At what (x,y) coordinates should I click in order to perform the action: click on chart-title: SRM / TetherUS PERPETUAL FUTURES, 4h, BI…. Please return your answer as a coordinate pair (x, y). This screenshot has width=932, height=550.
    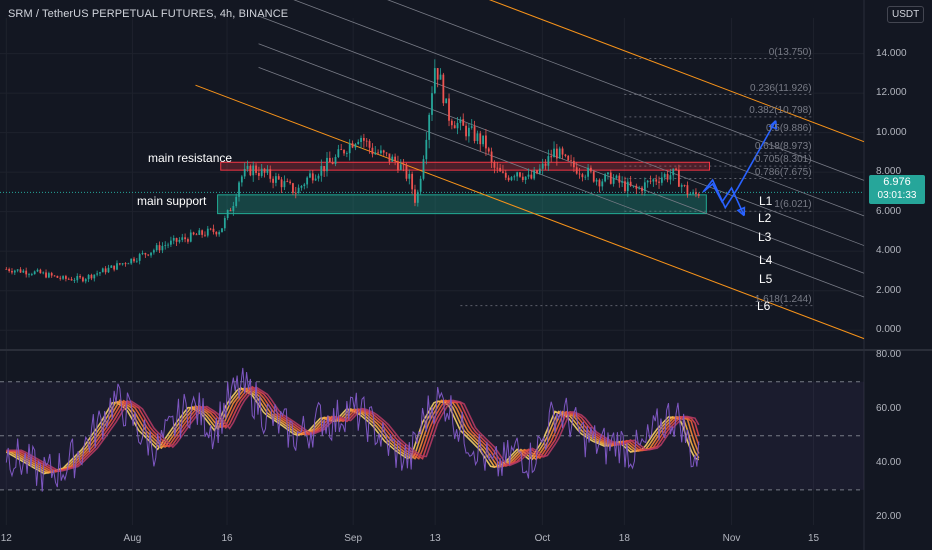
    Looking at the image, I should click on (148, 14).